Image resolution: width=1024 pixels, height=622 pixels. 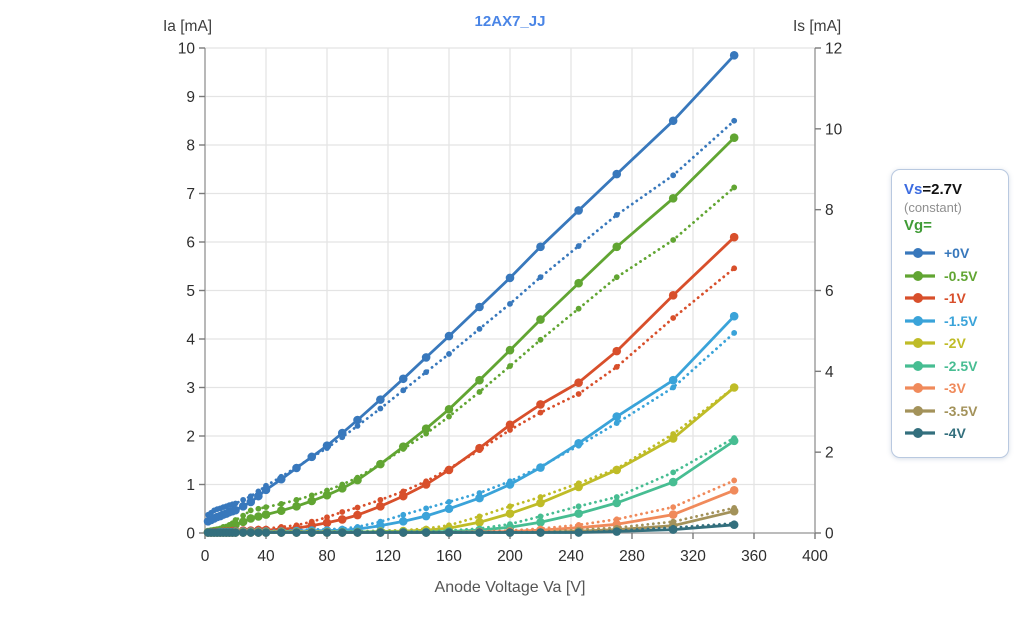 I want to click on svg-text: 1, so click(x=190, y=485).